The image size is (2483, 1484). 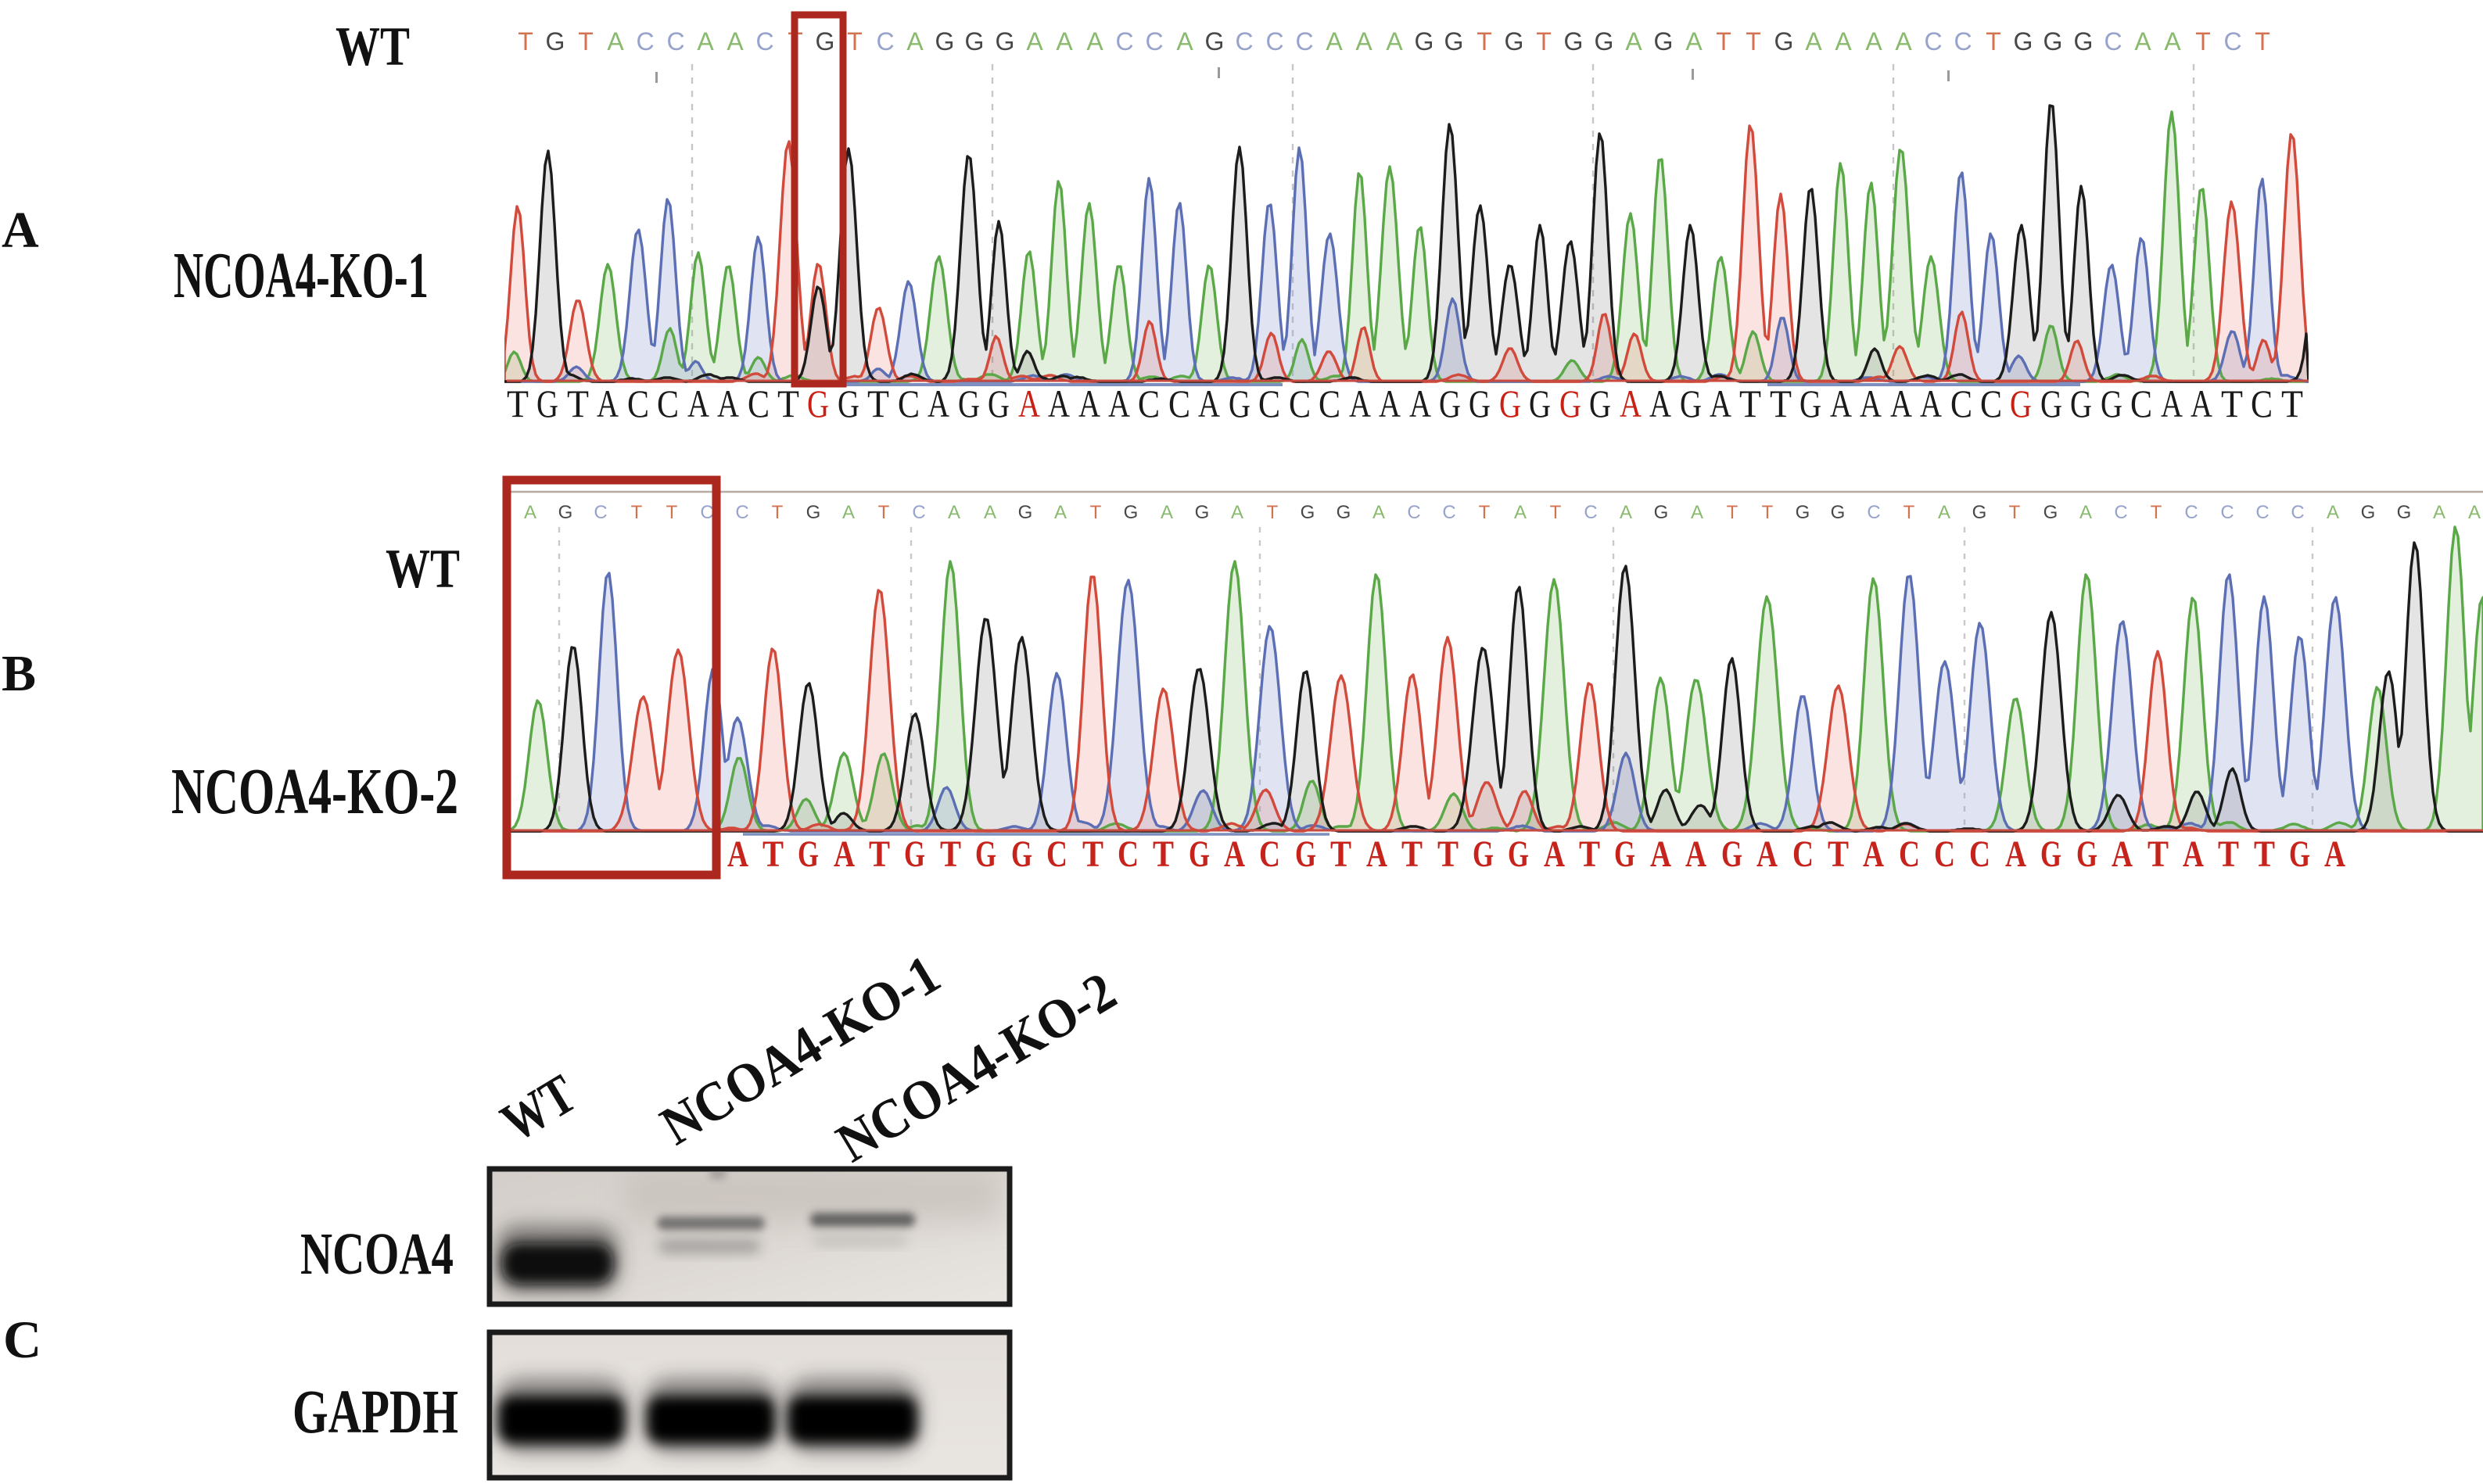 I want to click on svg-text: NCOA4-KO-1, so click(x=301, y=275).